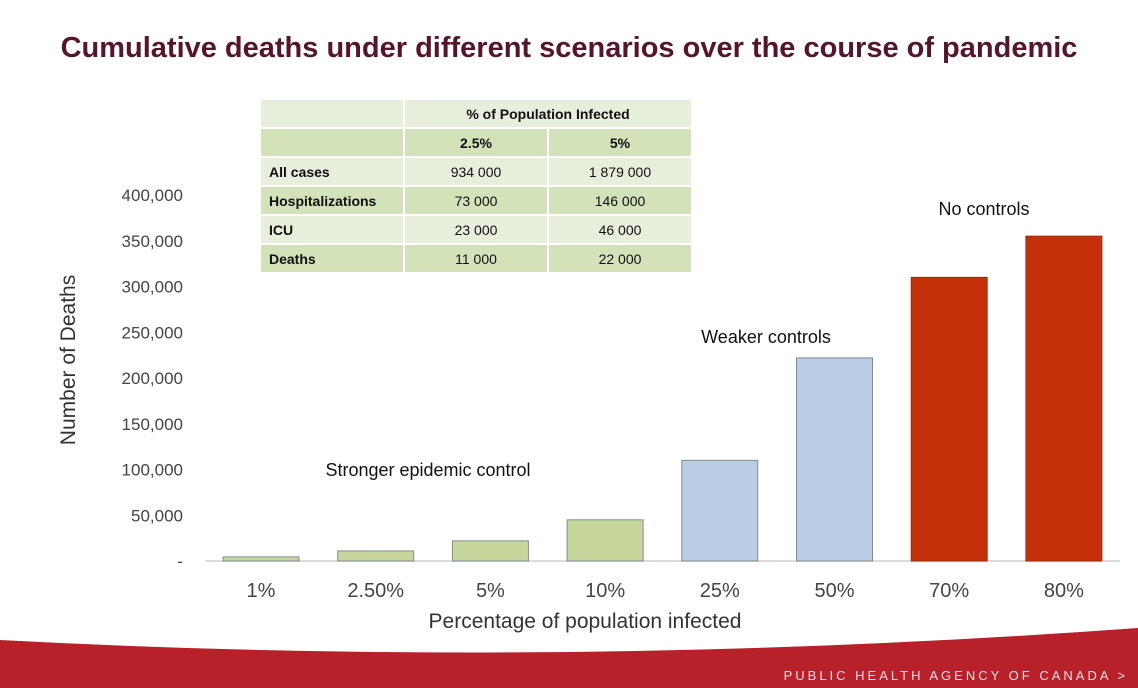  Describe the element at coordinates (605, 591) in the screenshot. I see `x-tick-label: 10%` at that location.